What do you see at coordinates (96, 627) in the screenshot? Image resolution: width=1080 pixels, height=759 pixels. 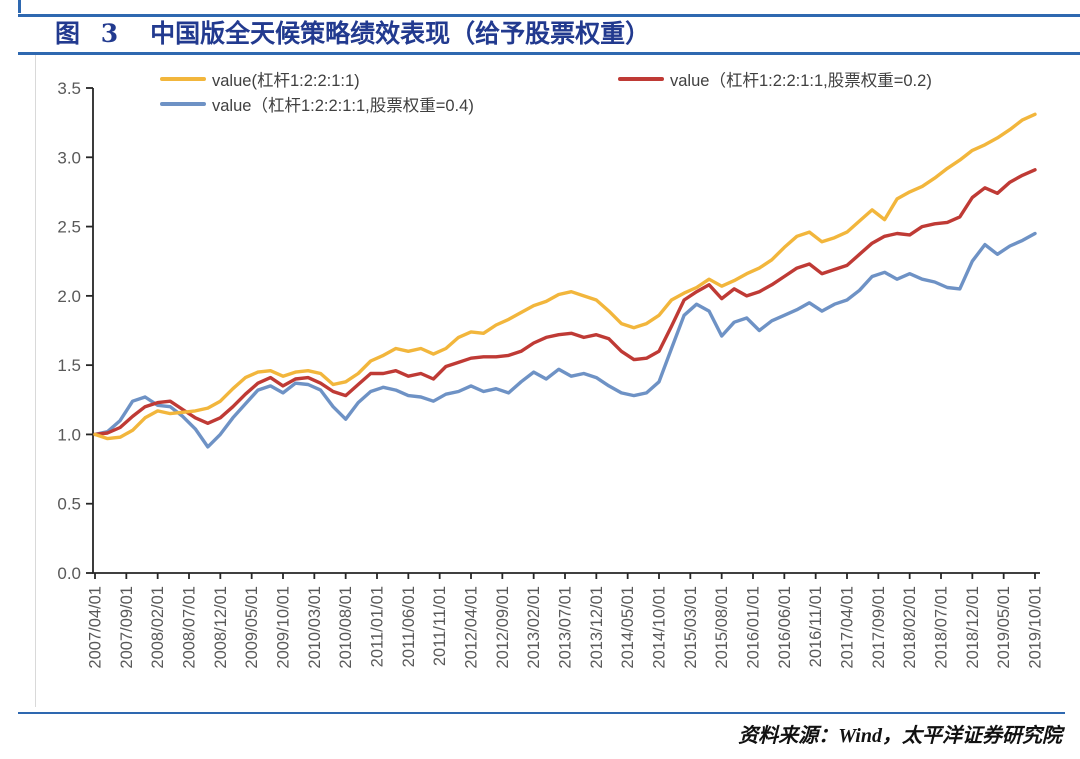 I see `x-tick-label: 2007/04/01` at bounding box center [96, 627].